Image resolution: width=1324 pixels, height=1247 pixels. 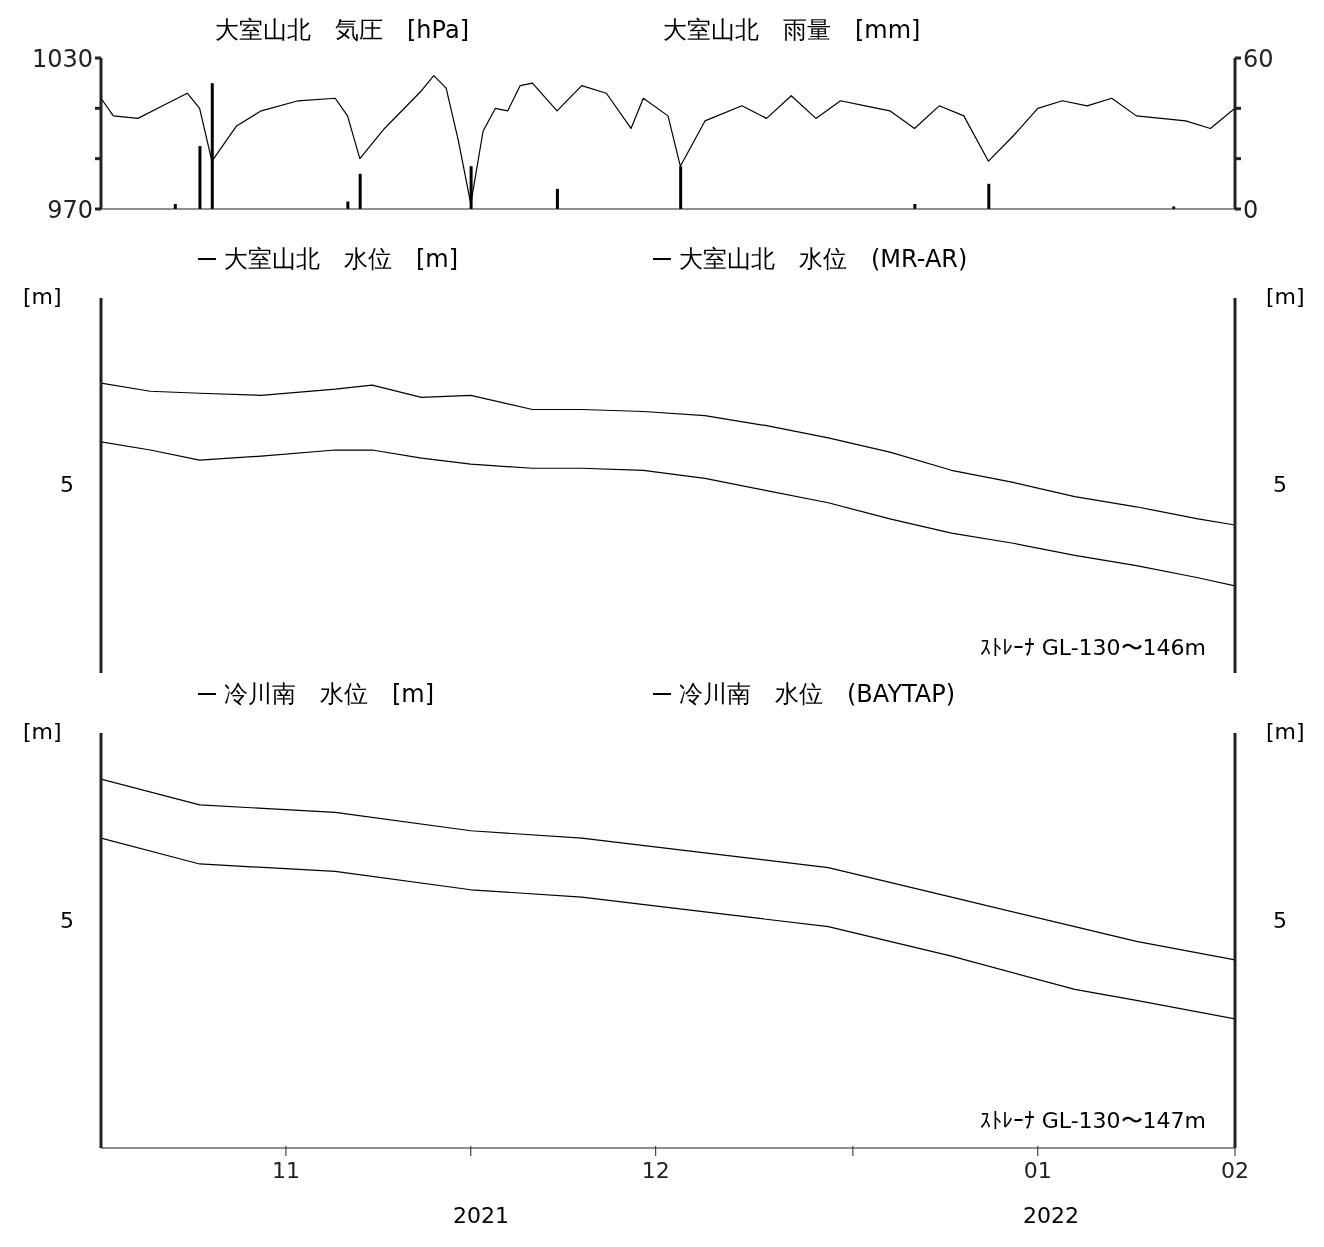 What do you see at coordinates (1092, 1121) in the screenshot?
I see `annotation: ｽﾄﾚｰﾅ GL-130〜147m` at bounding box center [1092, 1121].